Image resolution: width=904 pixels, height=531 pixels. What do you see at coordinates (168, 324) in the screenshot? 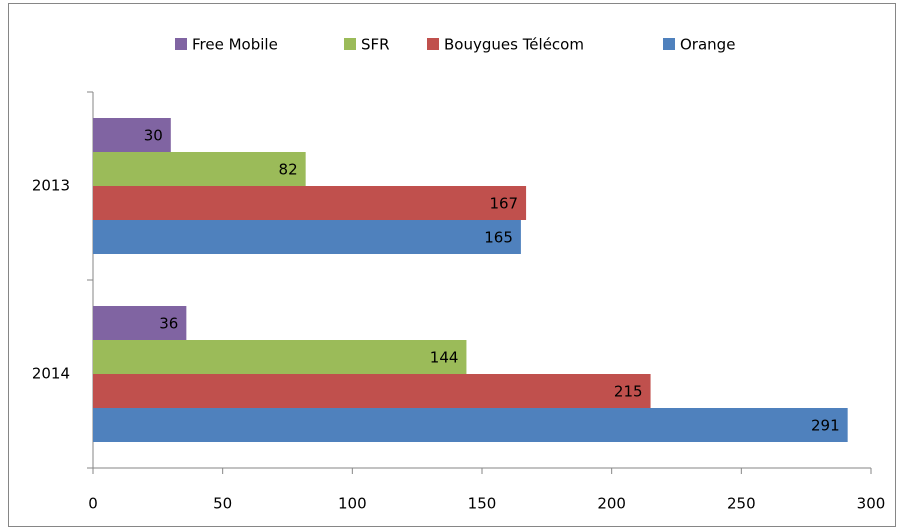
I see `data-label: 36` at bounding box center [168, 324].